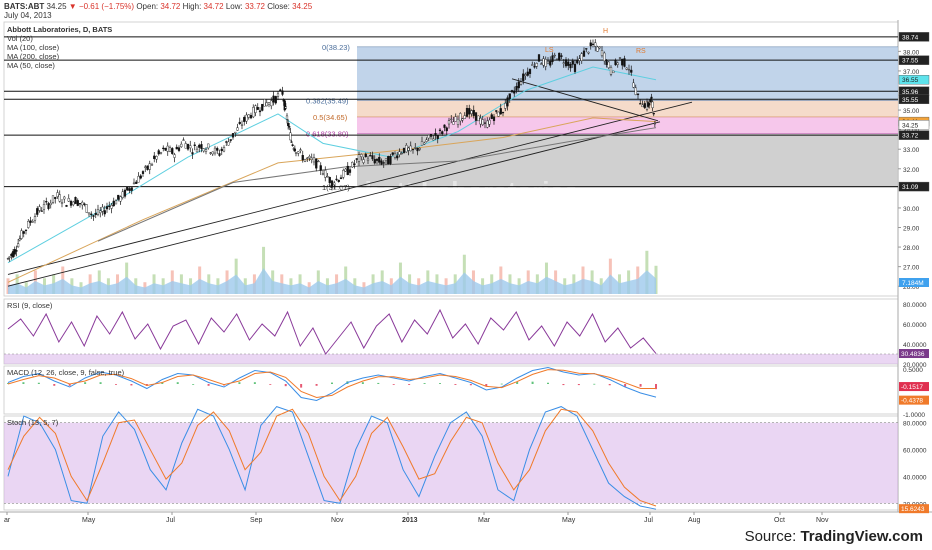 The width and height of the screenshot is (932, 550). Describe the element at coordinates (147, 6) in the screenshot. I see `open-label: Open:` at that location.